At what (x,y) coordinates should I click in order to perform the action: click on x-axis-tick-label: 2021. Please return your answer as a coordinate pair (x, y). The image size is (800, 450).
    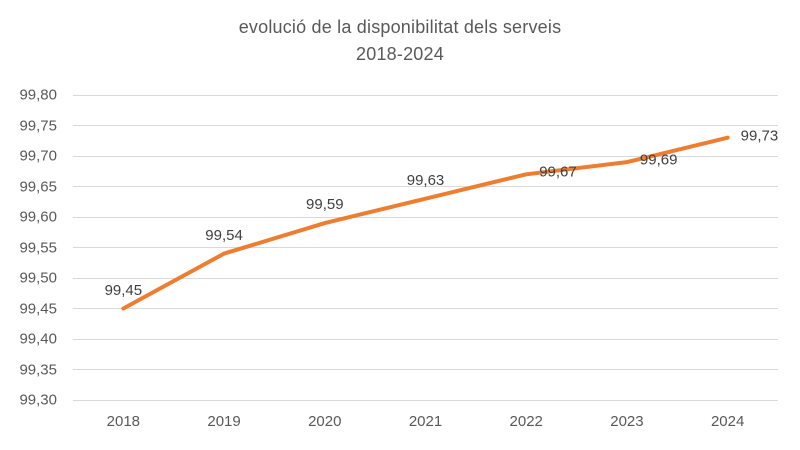
    Looking at the image, I should click on (425, 421).